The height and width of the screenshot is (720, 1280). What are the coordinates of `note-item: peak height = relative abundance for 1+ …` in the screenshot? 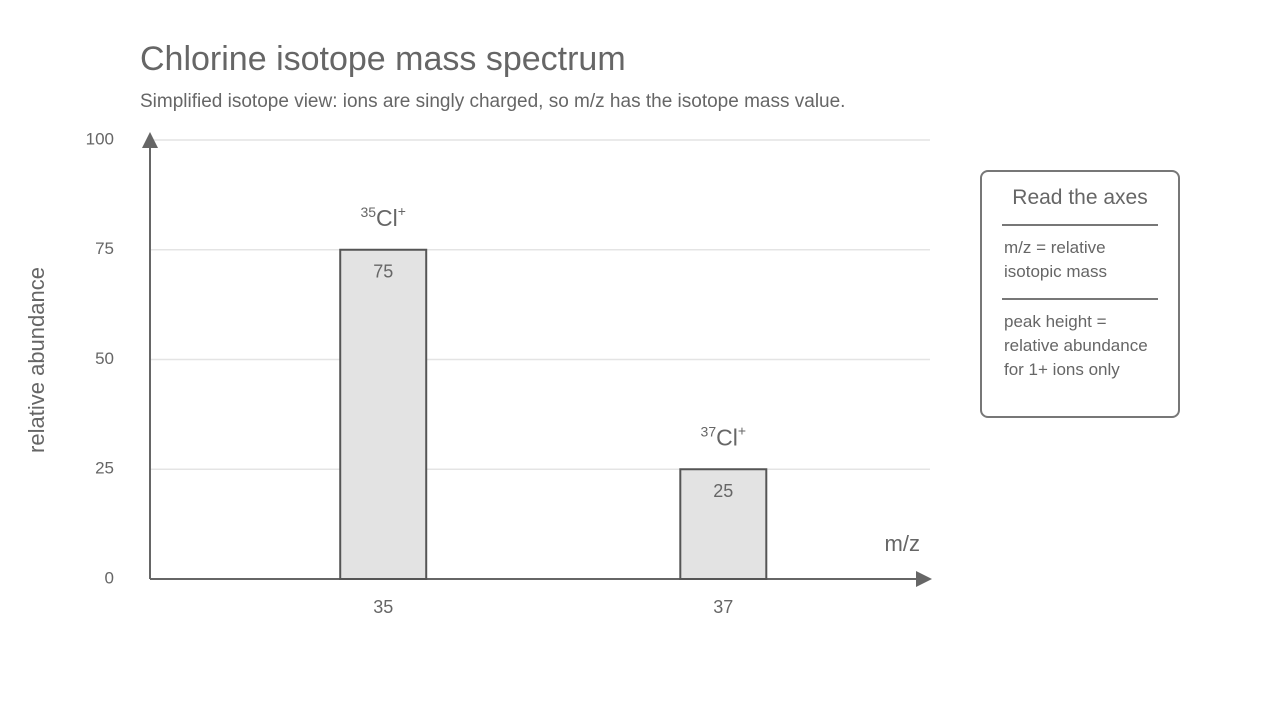 It's located at (1080, 347).